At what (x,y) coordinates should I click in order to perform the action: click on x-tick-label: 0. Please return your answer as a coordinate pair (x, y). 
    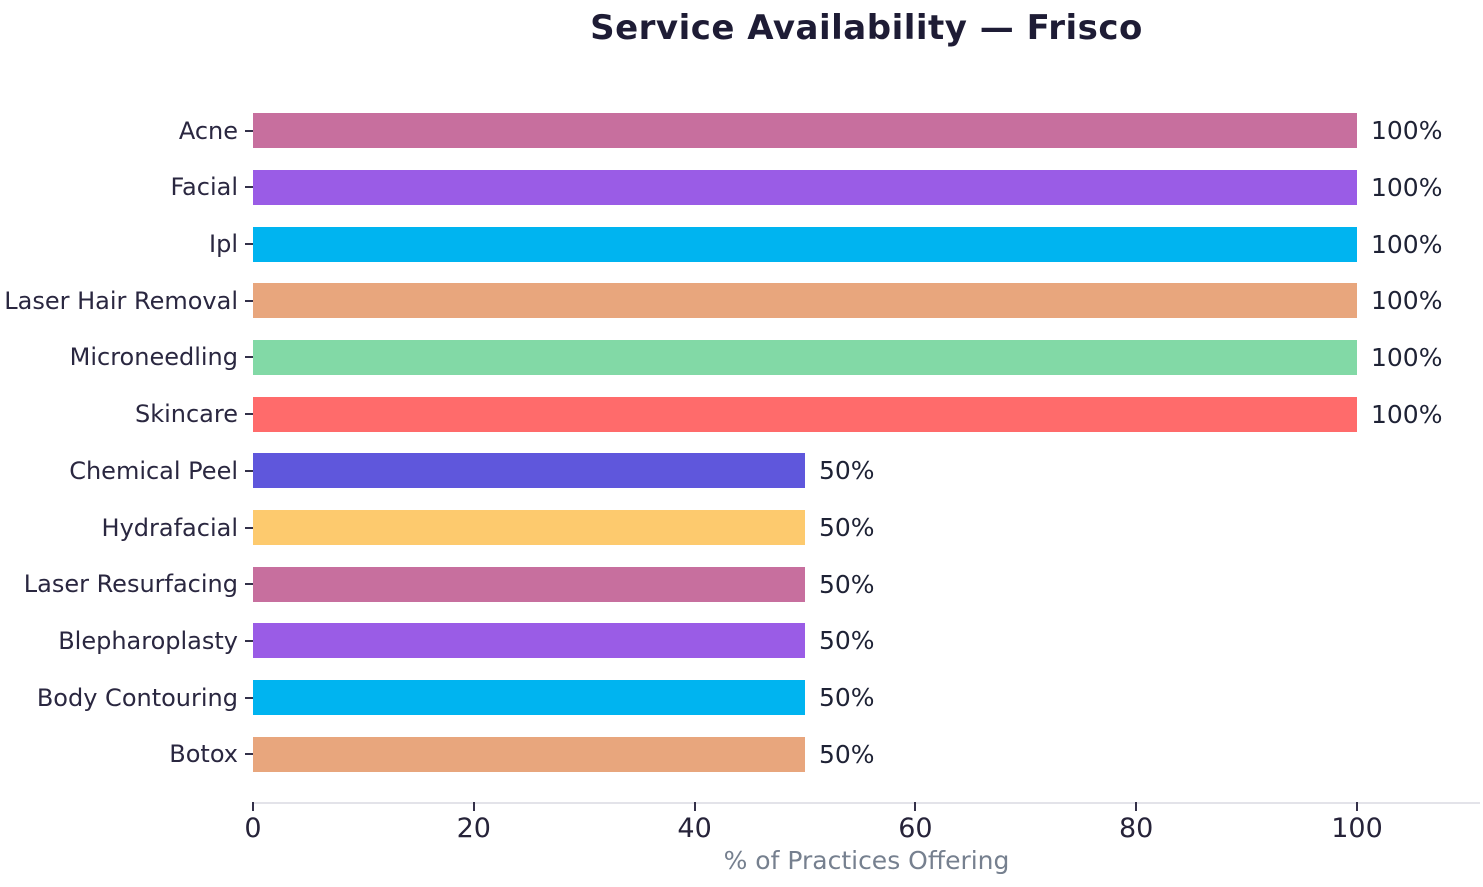
    Looking at the image, I should click on (253, 828).